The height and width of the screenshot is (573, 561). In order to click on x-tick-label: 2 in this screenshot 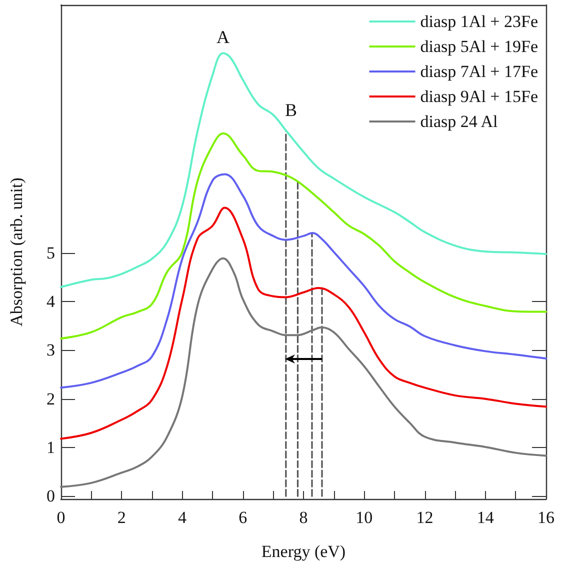, I will do `click(121, 517)`.